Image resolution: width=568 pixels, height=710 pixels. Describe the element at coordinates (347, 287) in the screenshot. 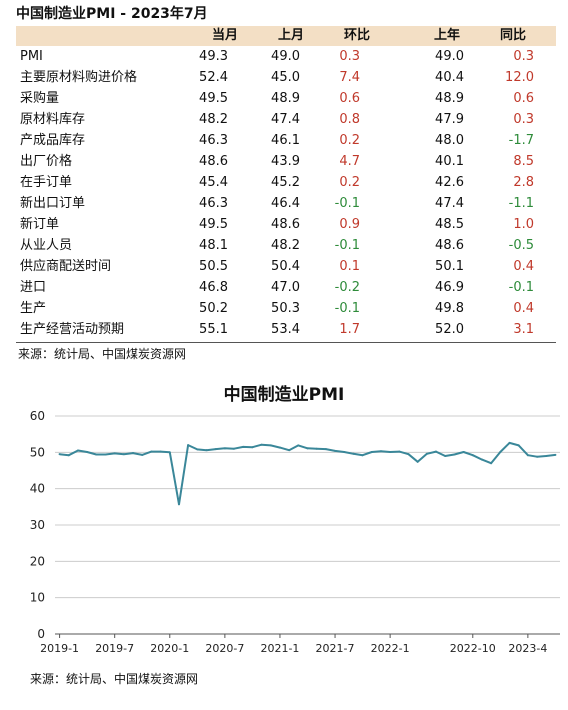

I see `cell-mom: -0.2` at that location.